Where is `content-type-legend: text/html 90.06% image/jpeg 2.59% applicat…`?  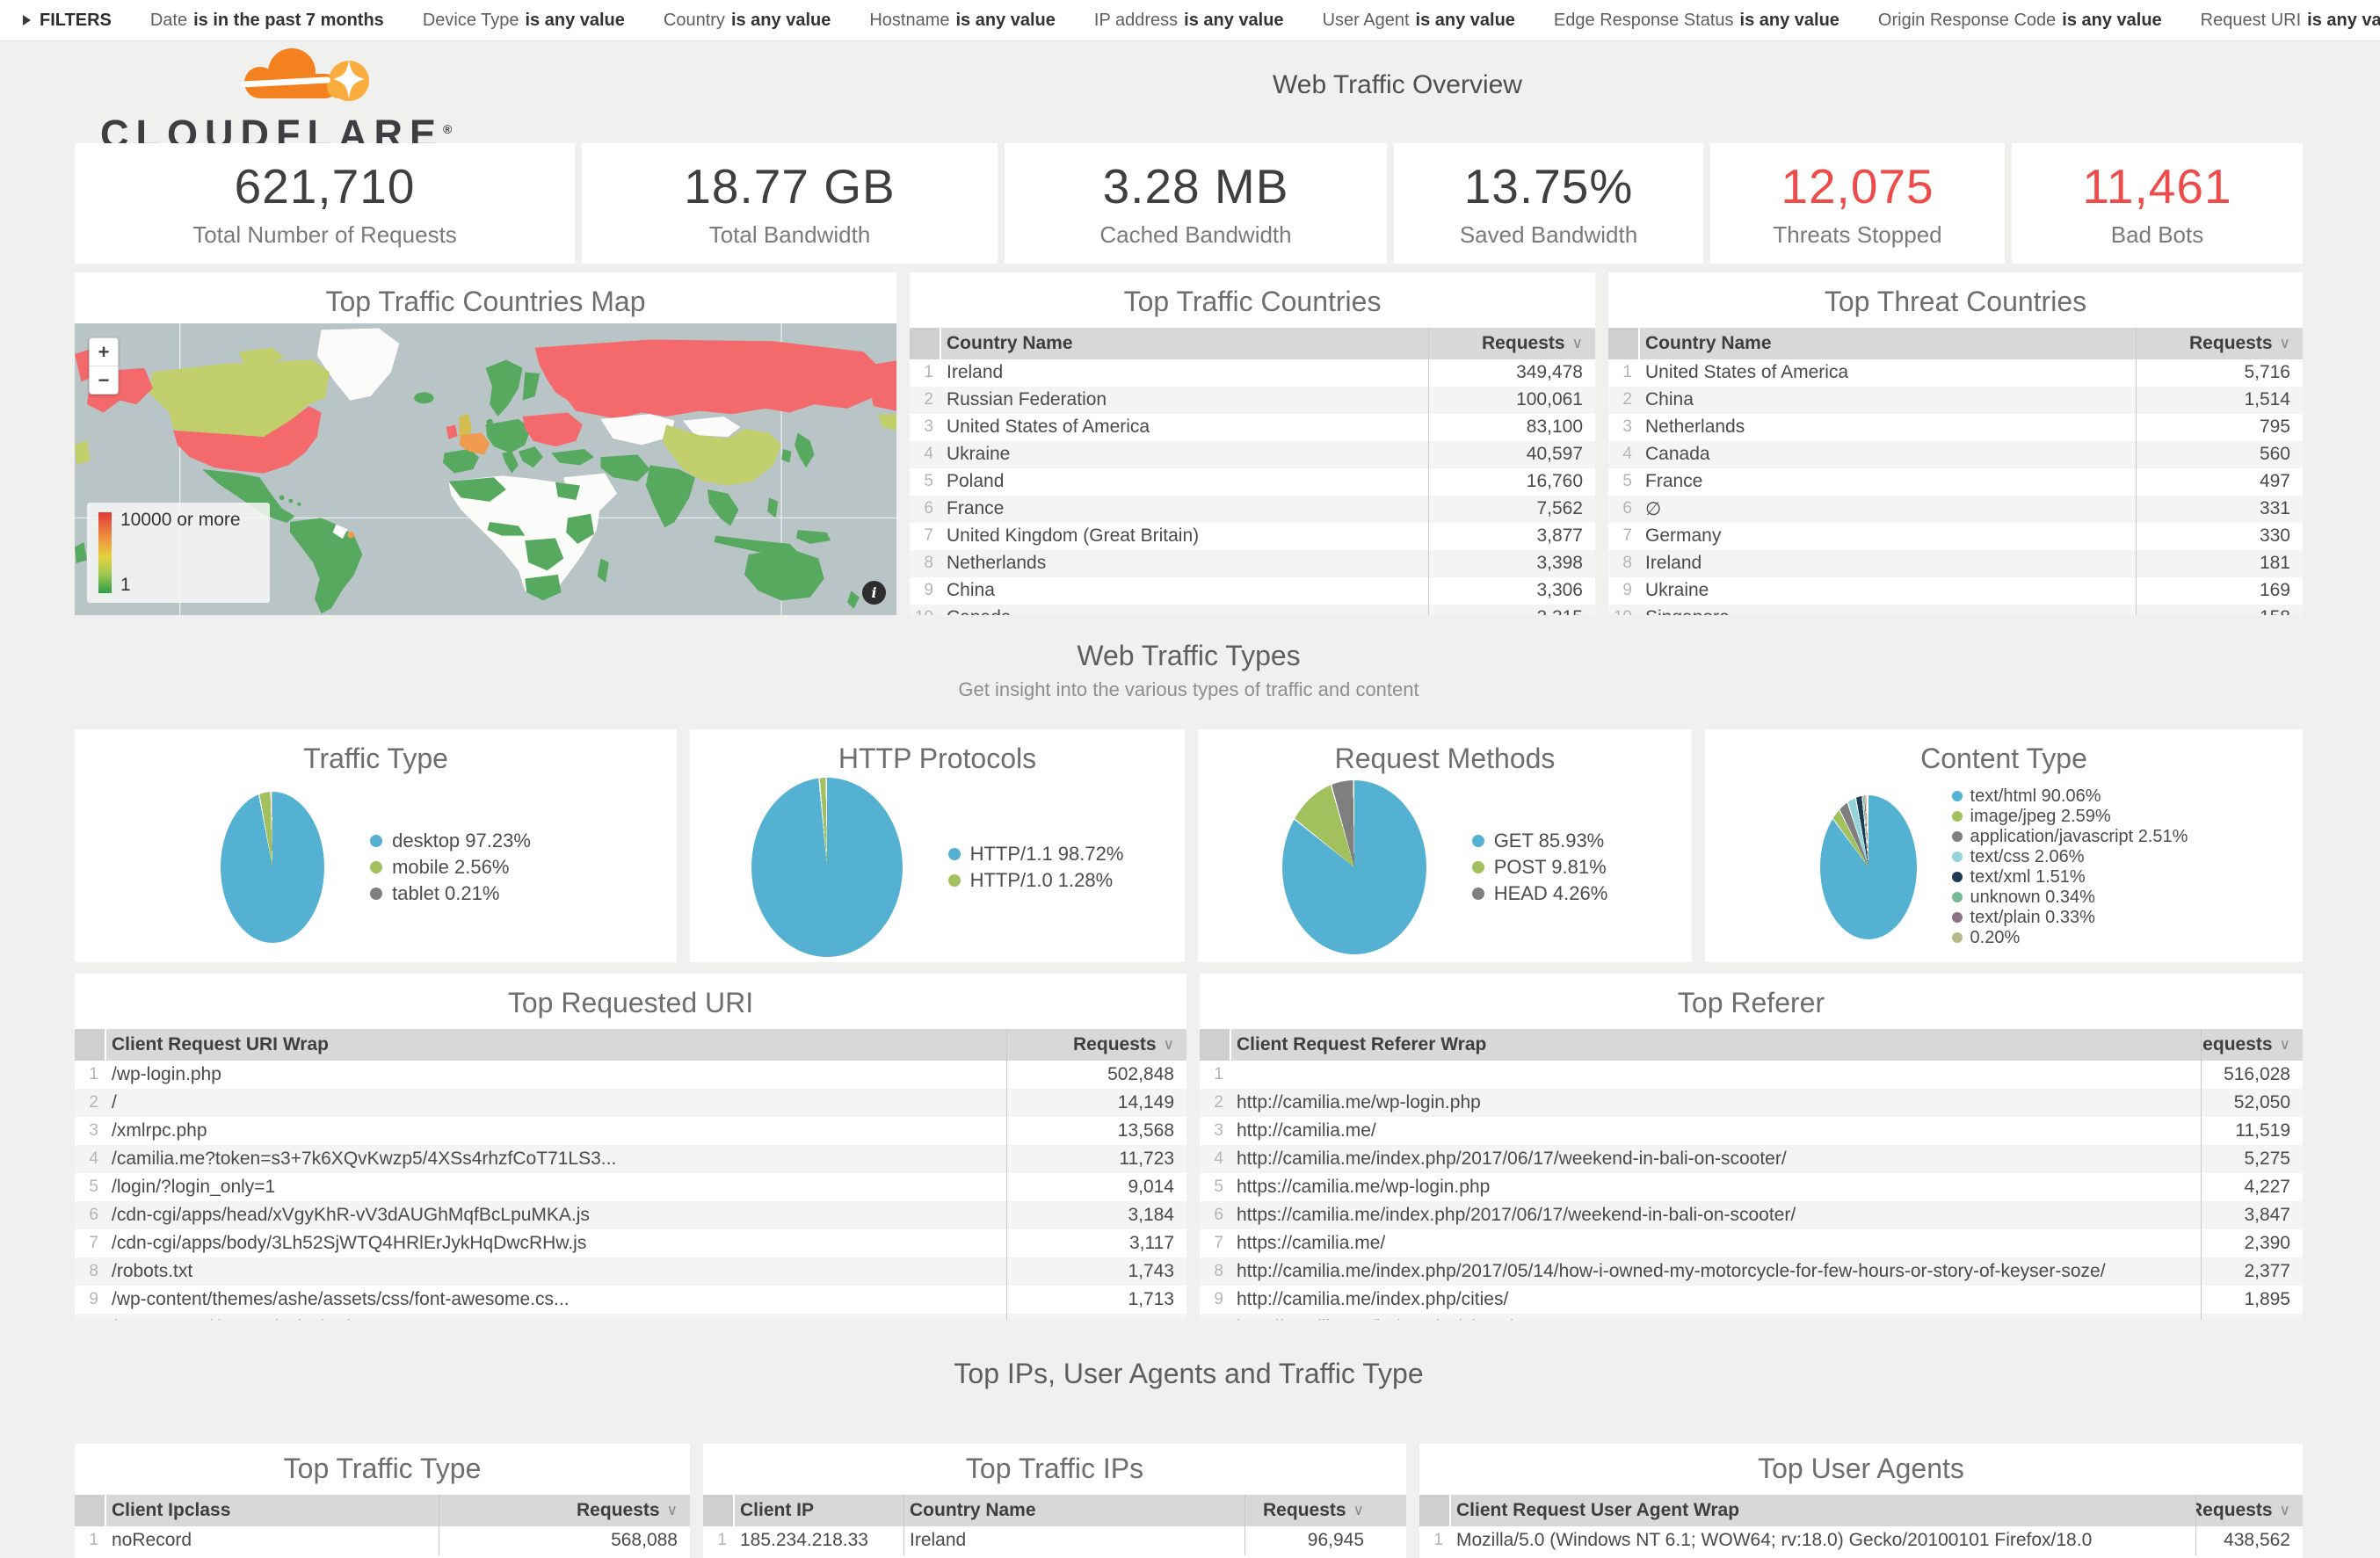
content-type-legend: text/html 90.06% image/jpeg 2.59% applicat… is located at coordinates (2069, 867).